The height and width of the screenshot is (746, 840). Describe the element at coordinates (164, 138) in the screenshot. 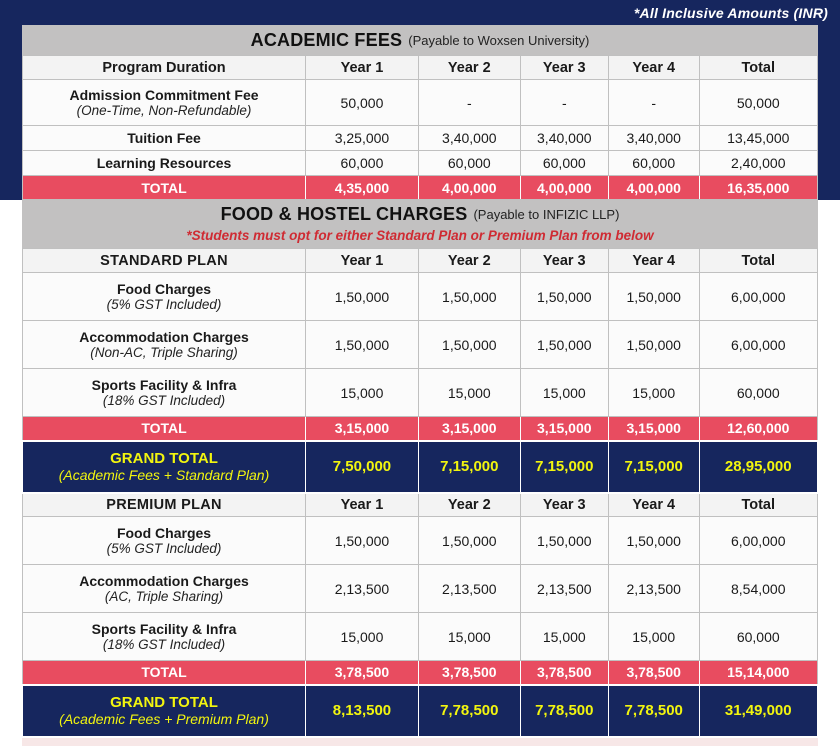

I see `fee-label: Tuition Fee` at that location.